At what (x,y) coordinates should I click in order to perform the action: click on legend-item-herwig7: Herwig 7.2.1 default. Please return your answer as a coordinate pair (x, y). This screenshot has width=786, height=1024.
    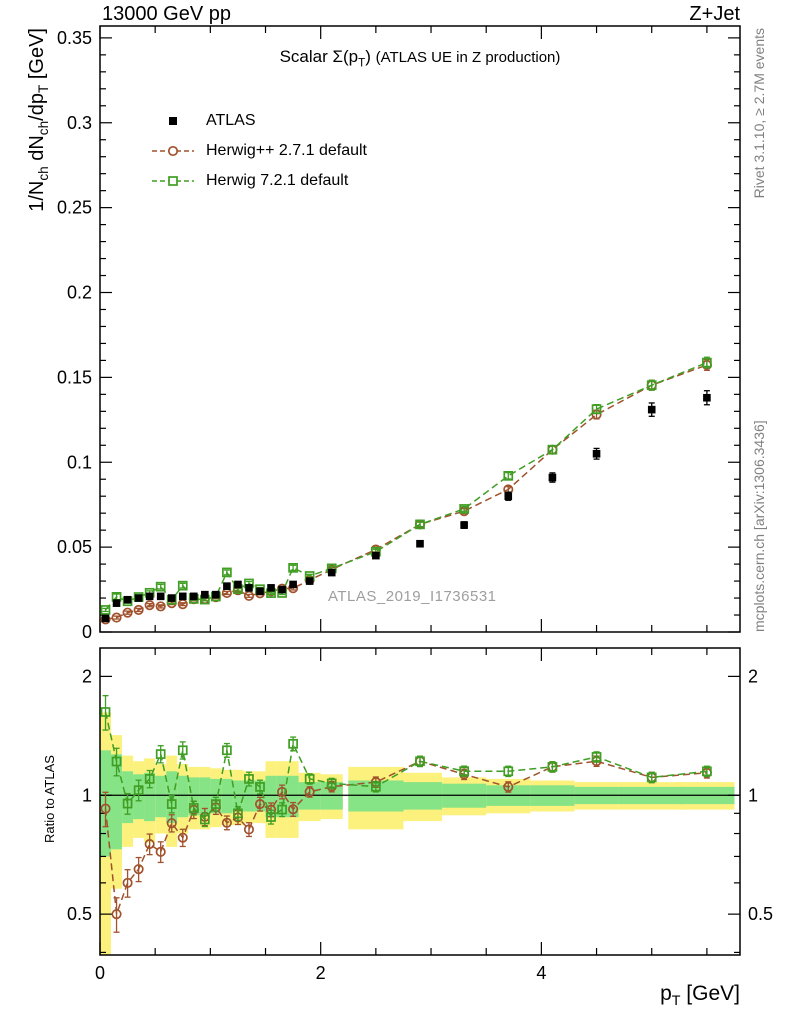
    Looking at the image, I should click on (258, 181).